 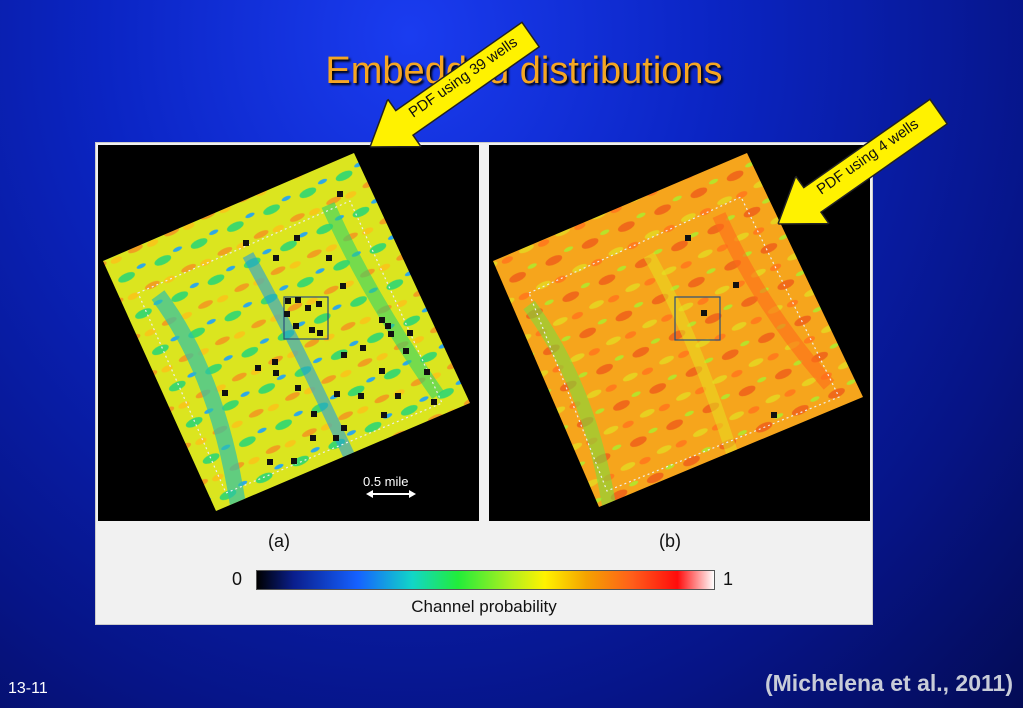 I want to click on slide-number: 13-11, so click(x=28, y=688).